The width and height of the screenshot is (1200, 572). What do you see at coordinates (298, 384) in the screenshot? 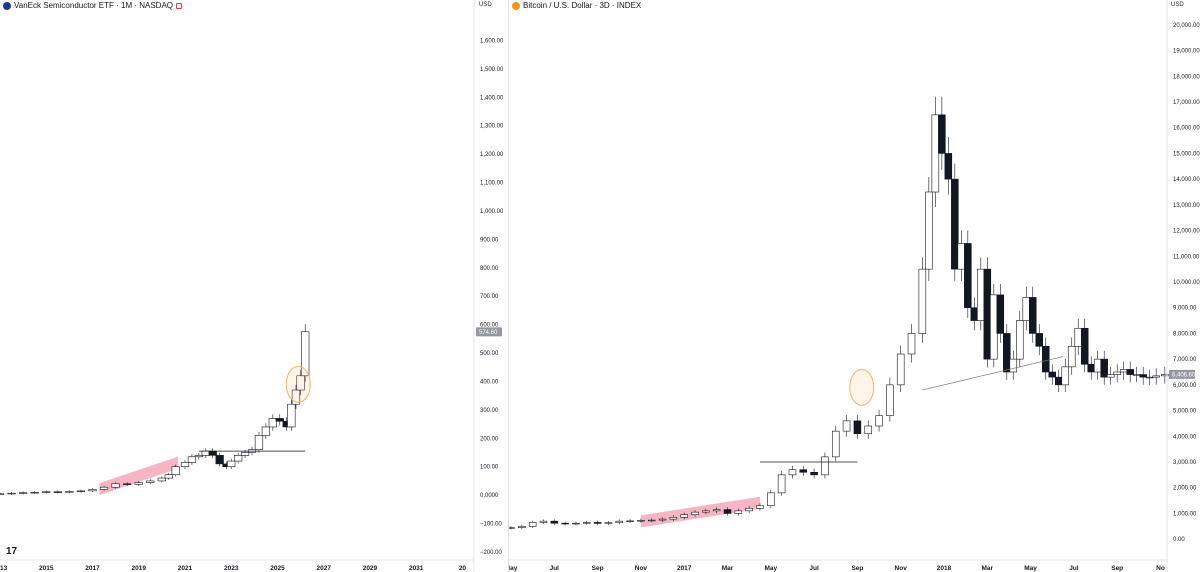
I see `breakout-circle` at bounding box center [298, 384].